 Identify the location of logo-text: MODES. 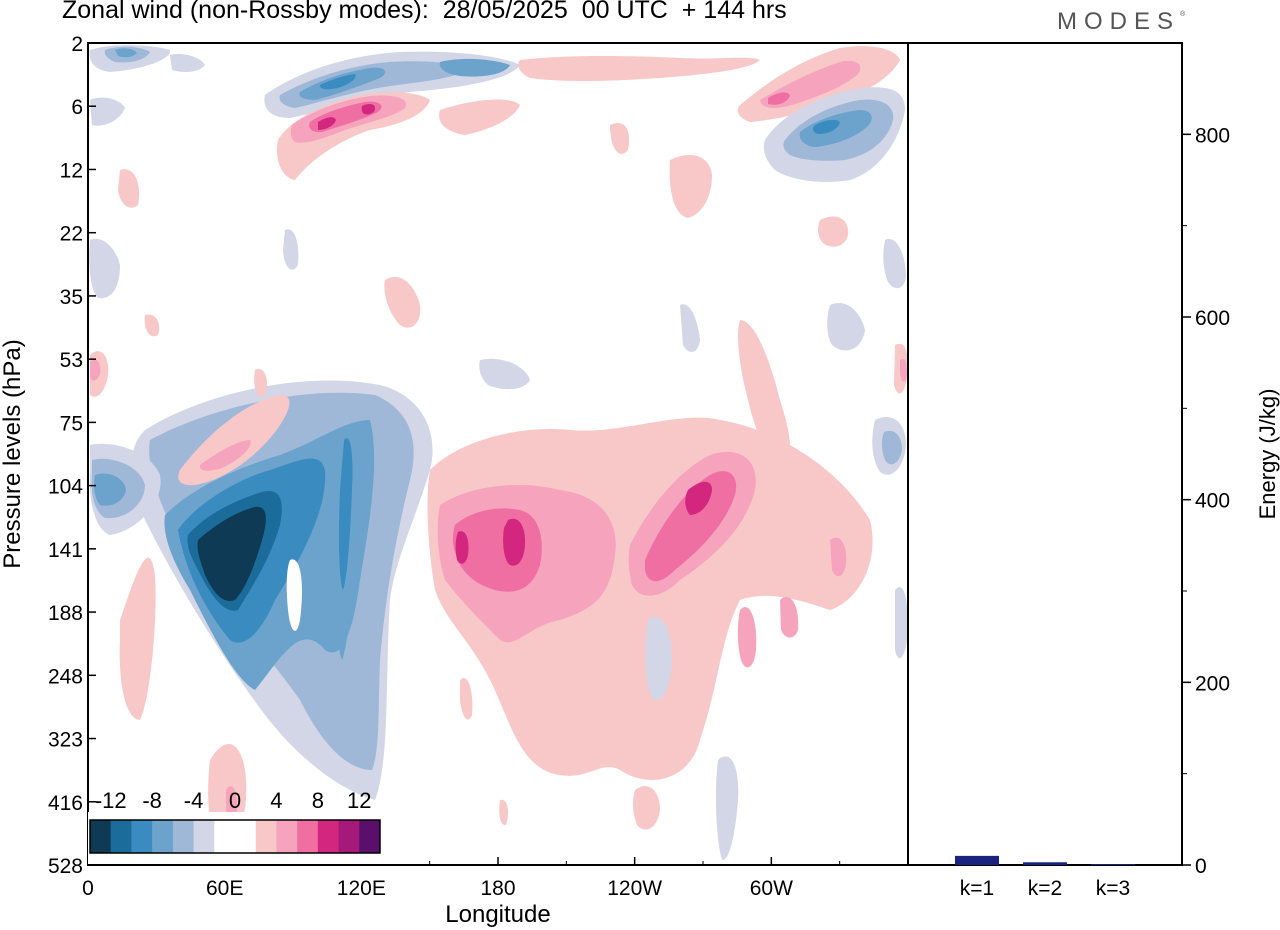
(1119, 21).